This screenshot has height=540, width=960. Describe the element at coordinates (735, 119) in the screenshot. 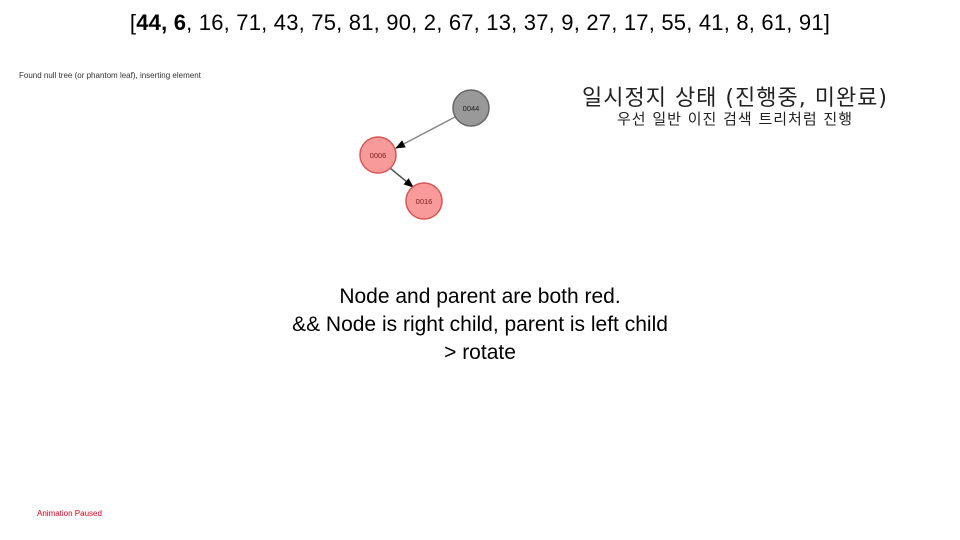

I see `paused-state-subtitle: 우선 일반 이진 검색 트리처럼 진행` at that location.